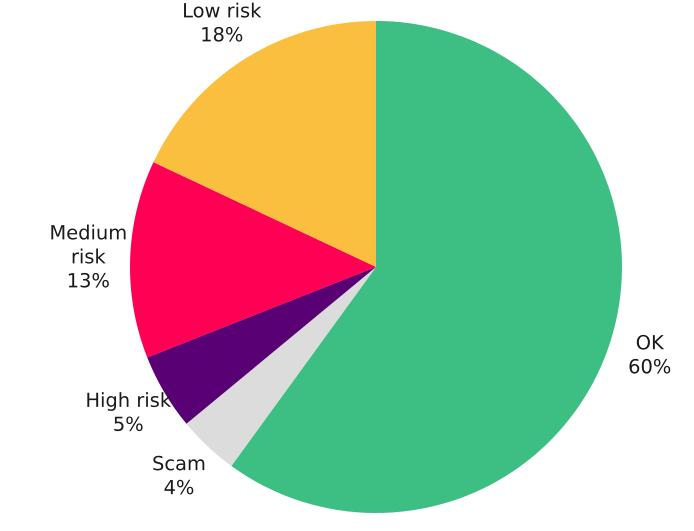  What do you see at coordinates (88, 280) in the screenshot?
I see `data-label: 13%` at bounding box center [88, 280].